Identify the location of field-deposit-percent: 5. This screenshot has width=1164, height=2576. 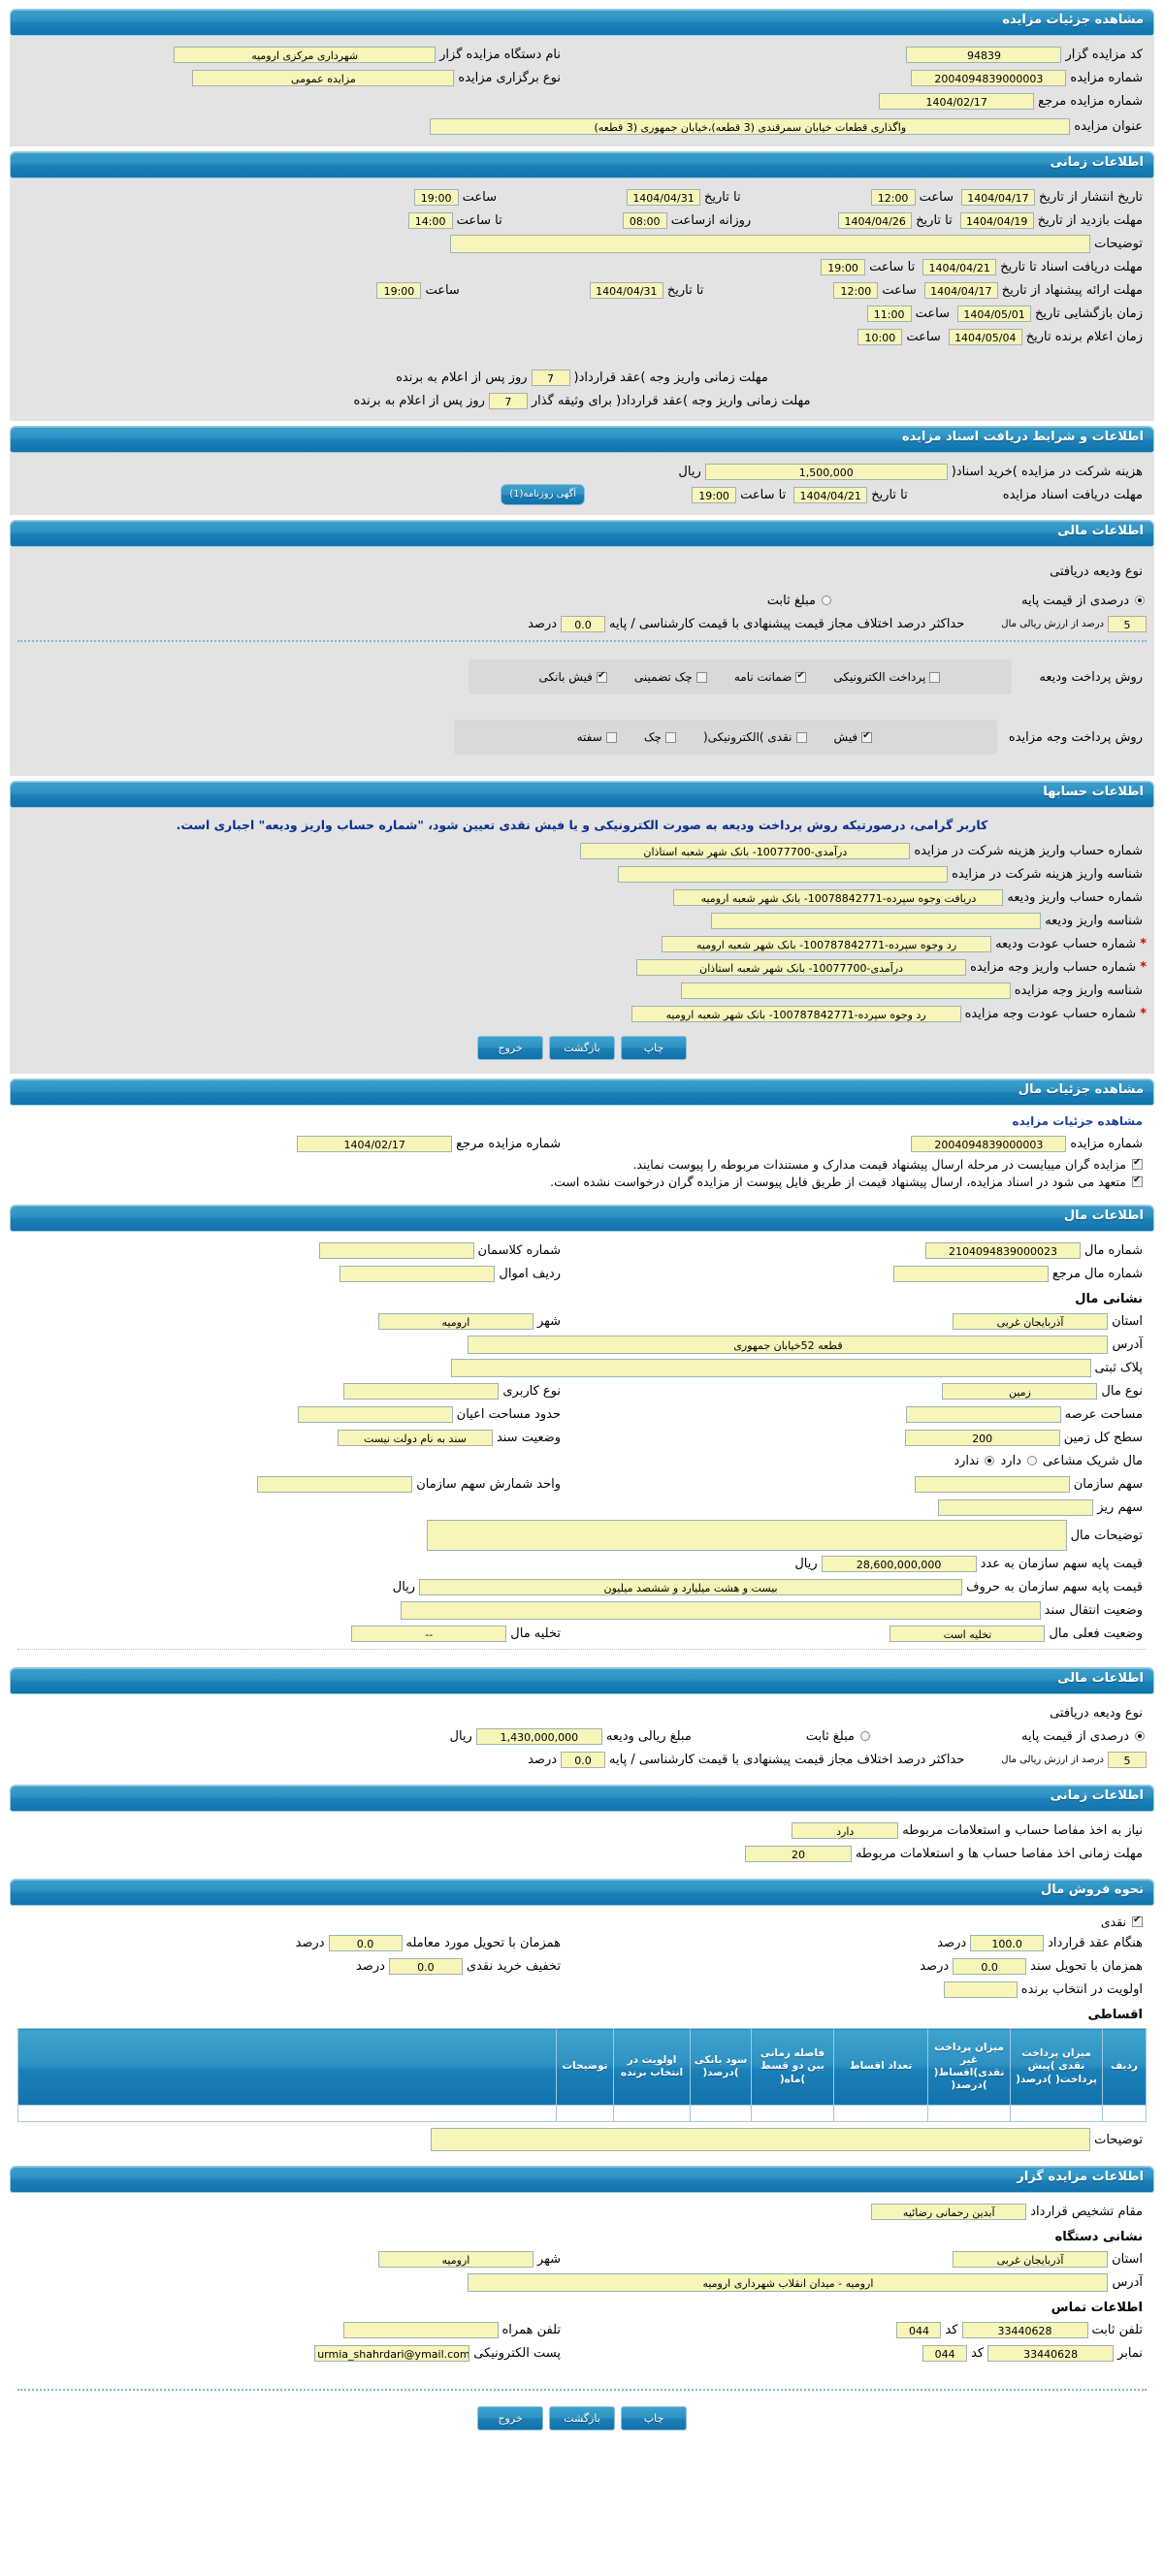
(1127, 623).